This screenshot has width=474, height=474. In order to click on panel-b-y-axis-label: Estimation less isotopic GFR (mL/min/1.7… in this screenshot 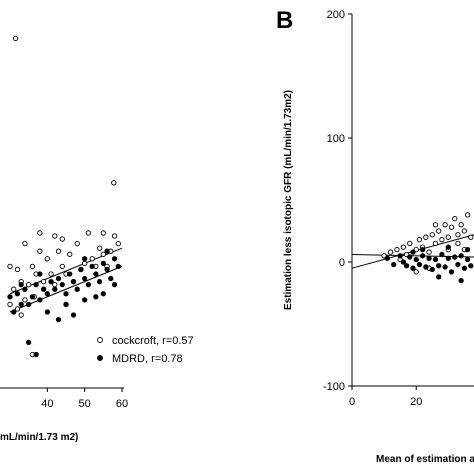, I will do `click(288, 200)`.